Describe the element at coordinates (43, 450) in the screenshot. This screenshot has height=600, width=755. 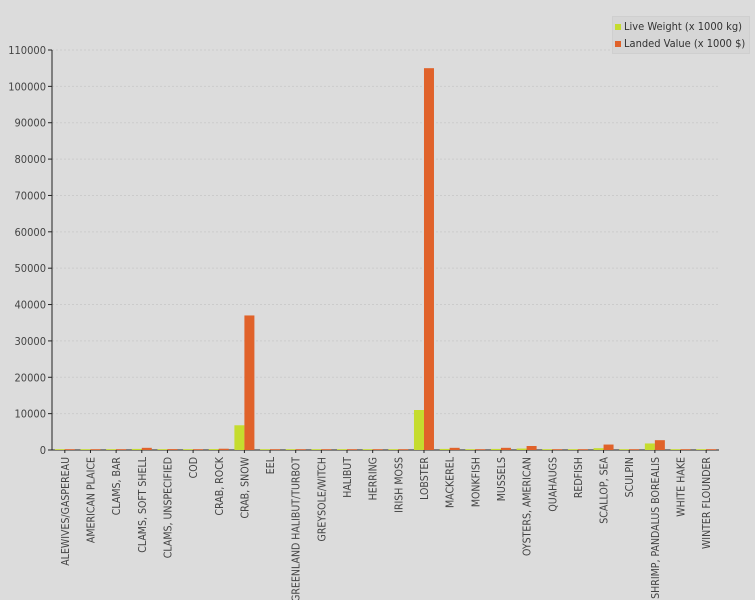
I see `y-tick-label: 0` at that location.